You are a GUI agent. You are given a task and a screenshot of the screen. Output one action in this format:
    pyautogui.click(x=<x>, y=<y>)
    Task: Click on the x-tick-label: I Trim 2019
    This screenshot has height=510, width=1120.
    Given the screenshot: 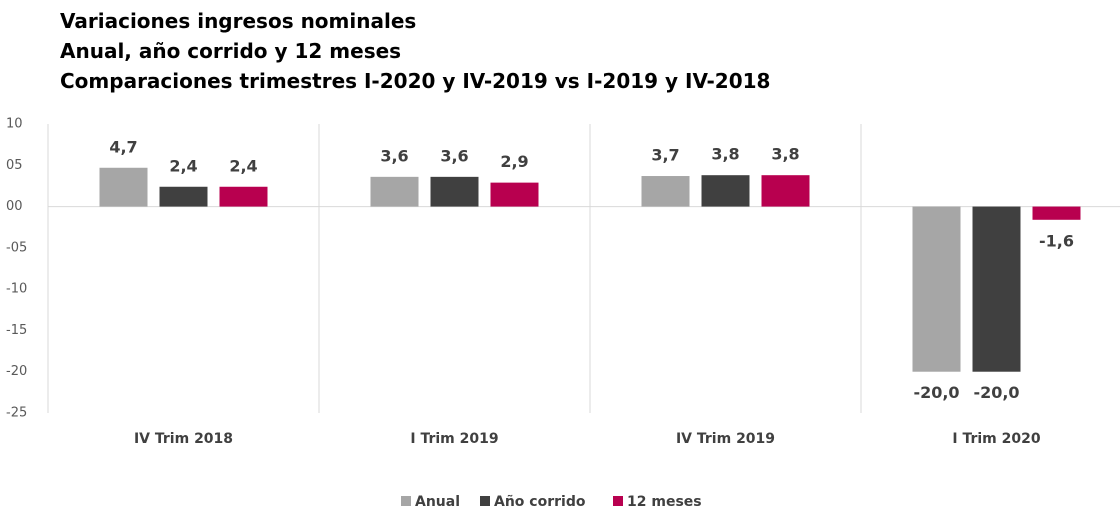 What is the action you would take?
    pyautogui.click(x=454, y=439)
    